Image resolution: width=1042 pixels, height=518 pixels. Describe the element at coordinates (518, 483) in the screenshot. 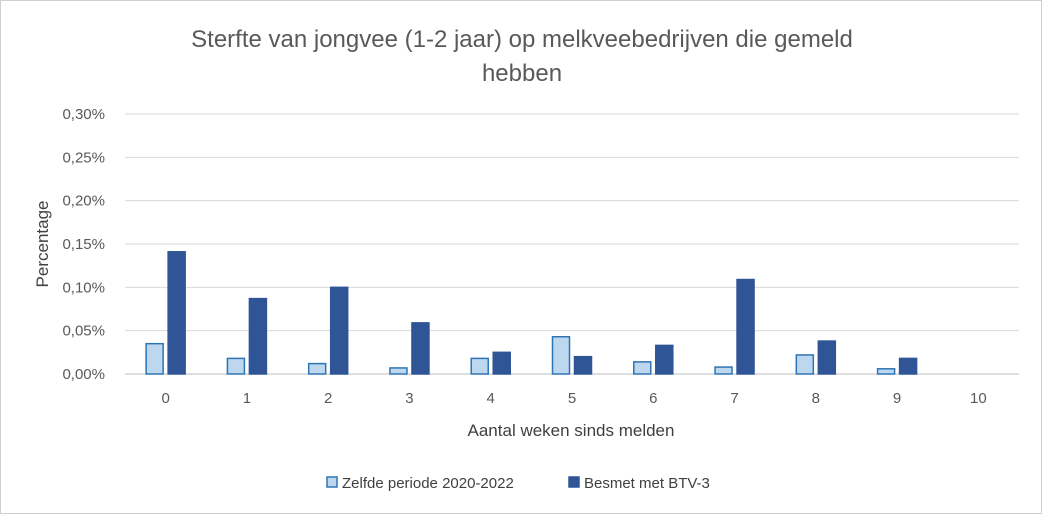

I see `legend: Zelfde periode 2020-2022 Besmet met BTV-3` at that location.